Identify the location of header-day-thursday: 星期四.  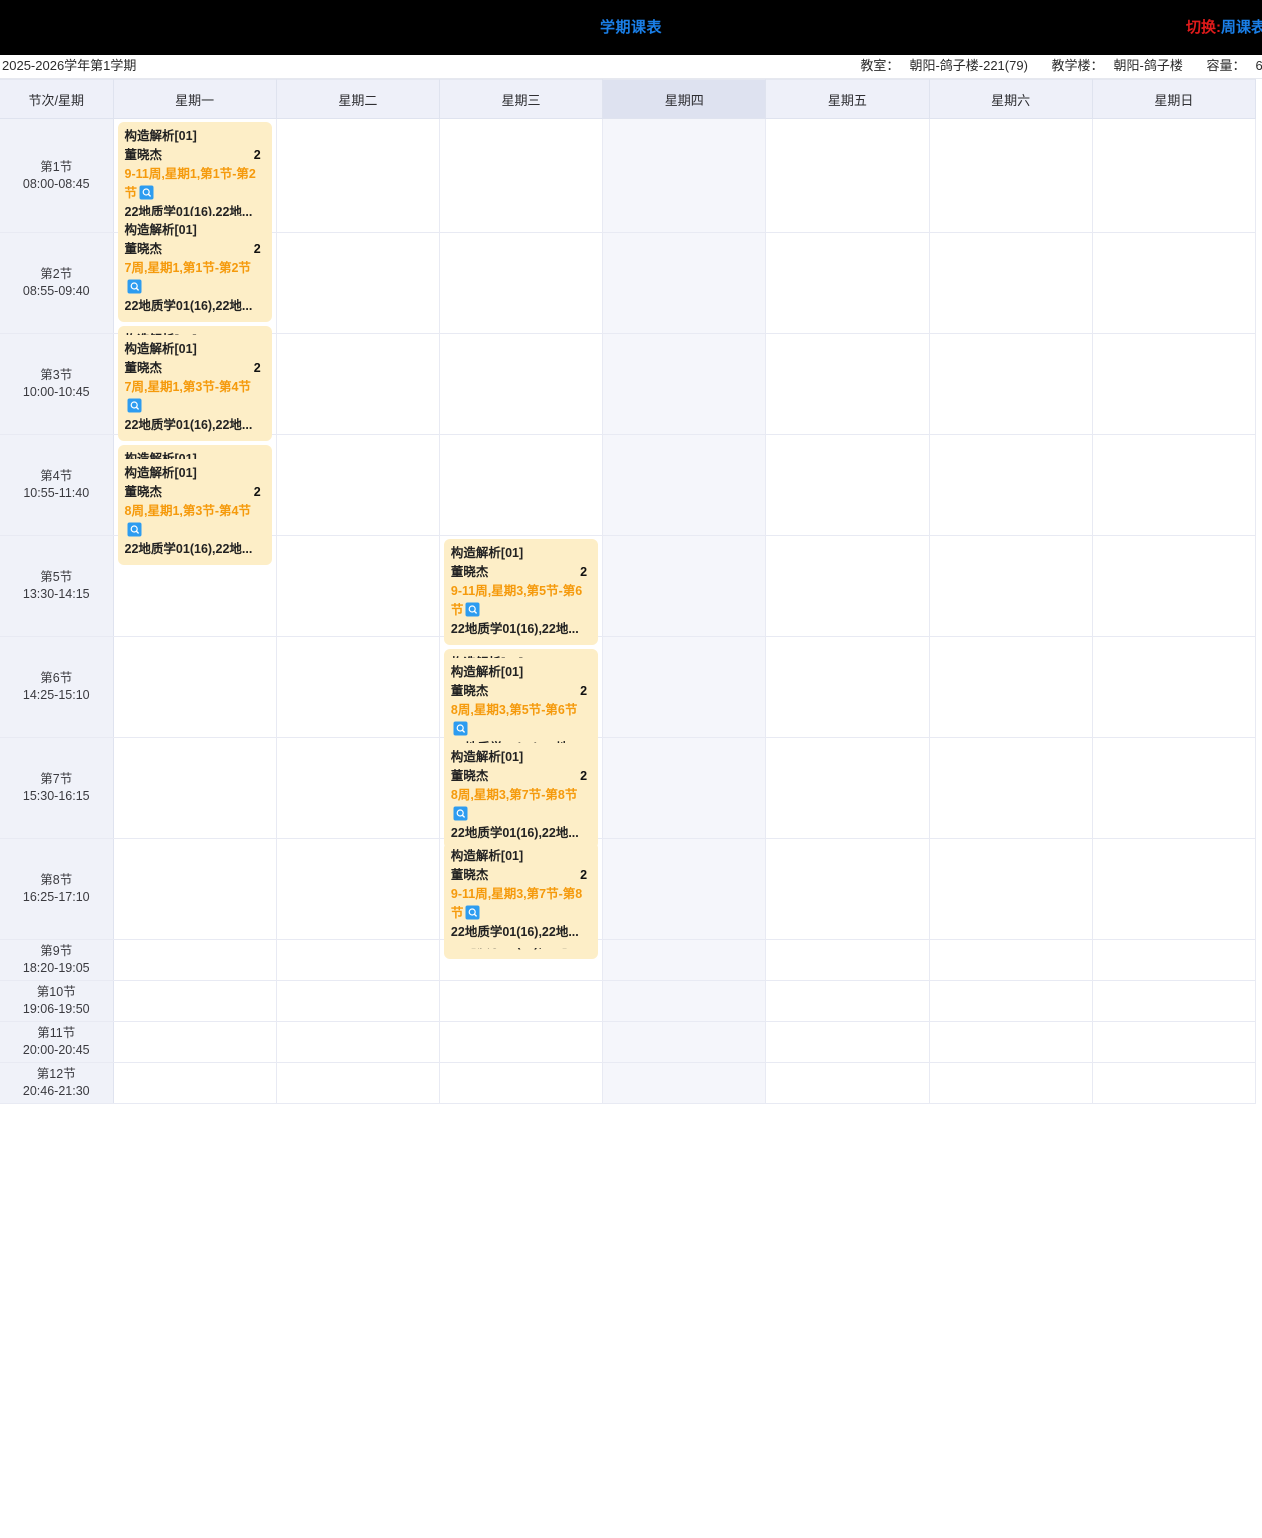
(684, 99).